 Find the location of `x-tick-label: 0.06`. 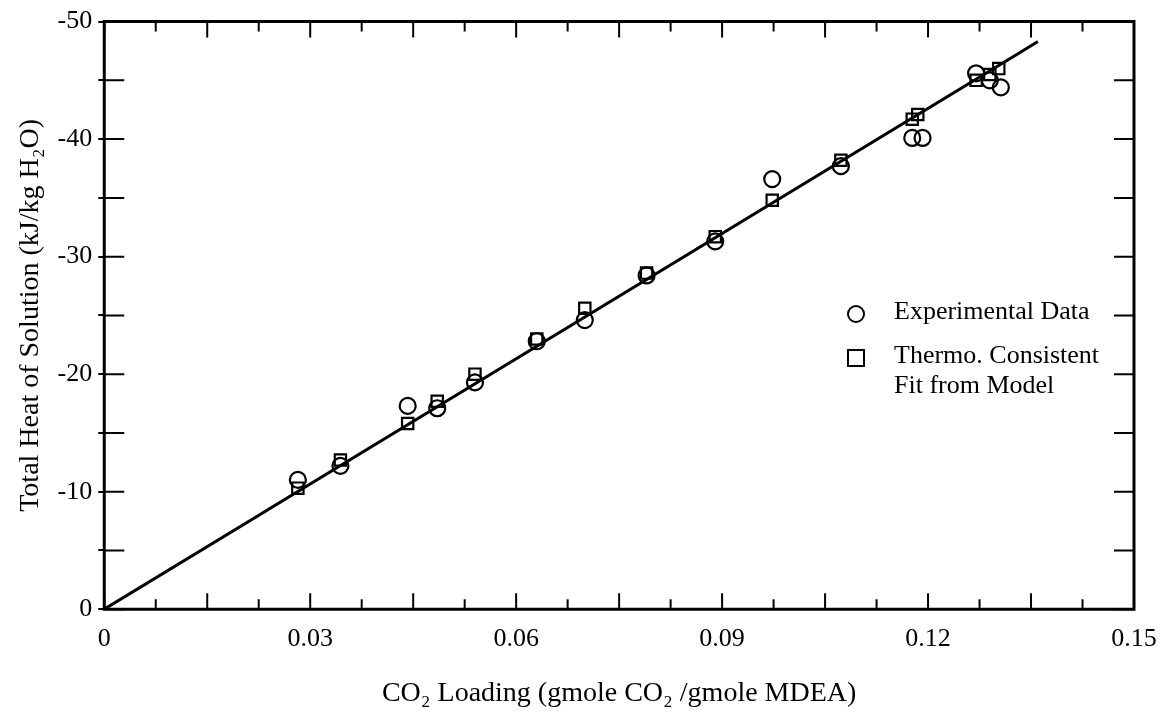

x-tick-label: 0.06 is located at coordinates (516, 637).